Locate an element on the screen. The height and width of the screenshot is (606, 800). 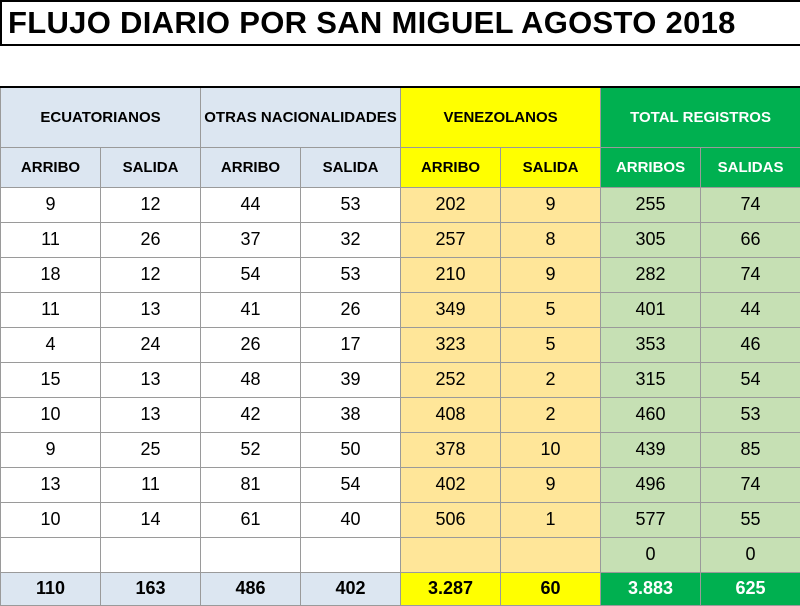
subheader-cell: SALIDA is located at coordinates (151, 167).